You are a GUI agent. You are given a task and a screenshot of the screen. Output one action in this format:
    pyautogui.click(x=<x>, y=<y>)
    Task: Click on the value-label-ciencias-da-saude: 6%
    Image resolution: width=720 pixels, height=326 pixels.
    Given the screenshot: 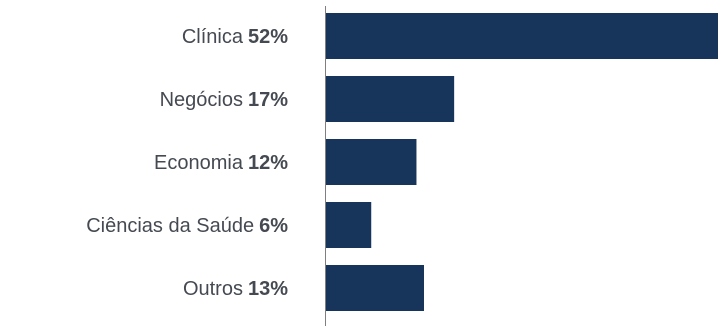 What is the action you would take?
    pyautogui.click(x=273, y=226)
    